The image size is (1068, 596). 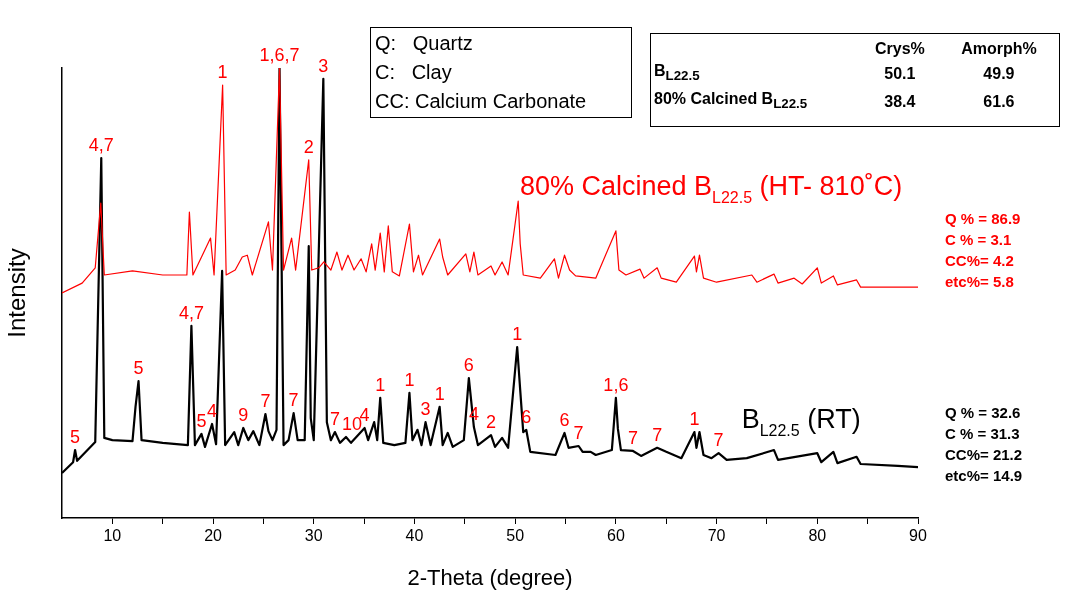 What do you see at coordinates (999, 49) in the screenshot?
I see `text: Amorph%` at bounding box center [999, 49].